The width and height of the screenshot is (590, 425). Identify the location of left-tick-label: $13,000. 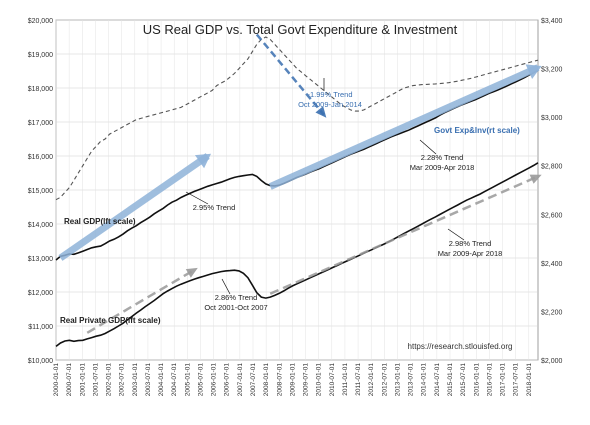
(40, 259).